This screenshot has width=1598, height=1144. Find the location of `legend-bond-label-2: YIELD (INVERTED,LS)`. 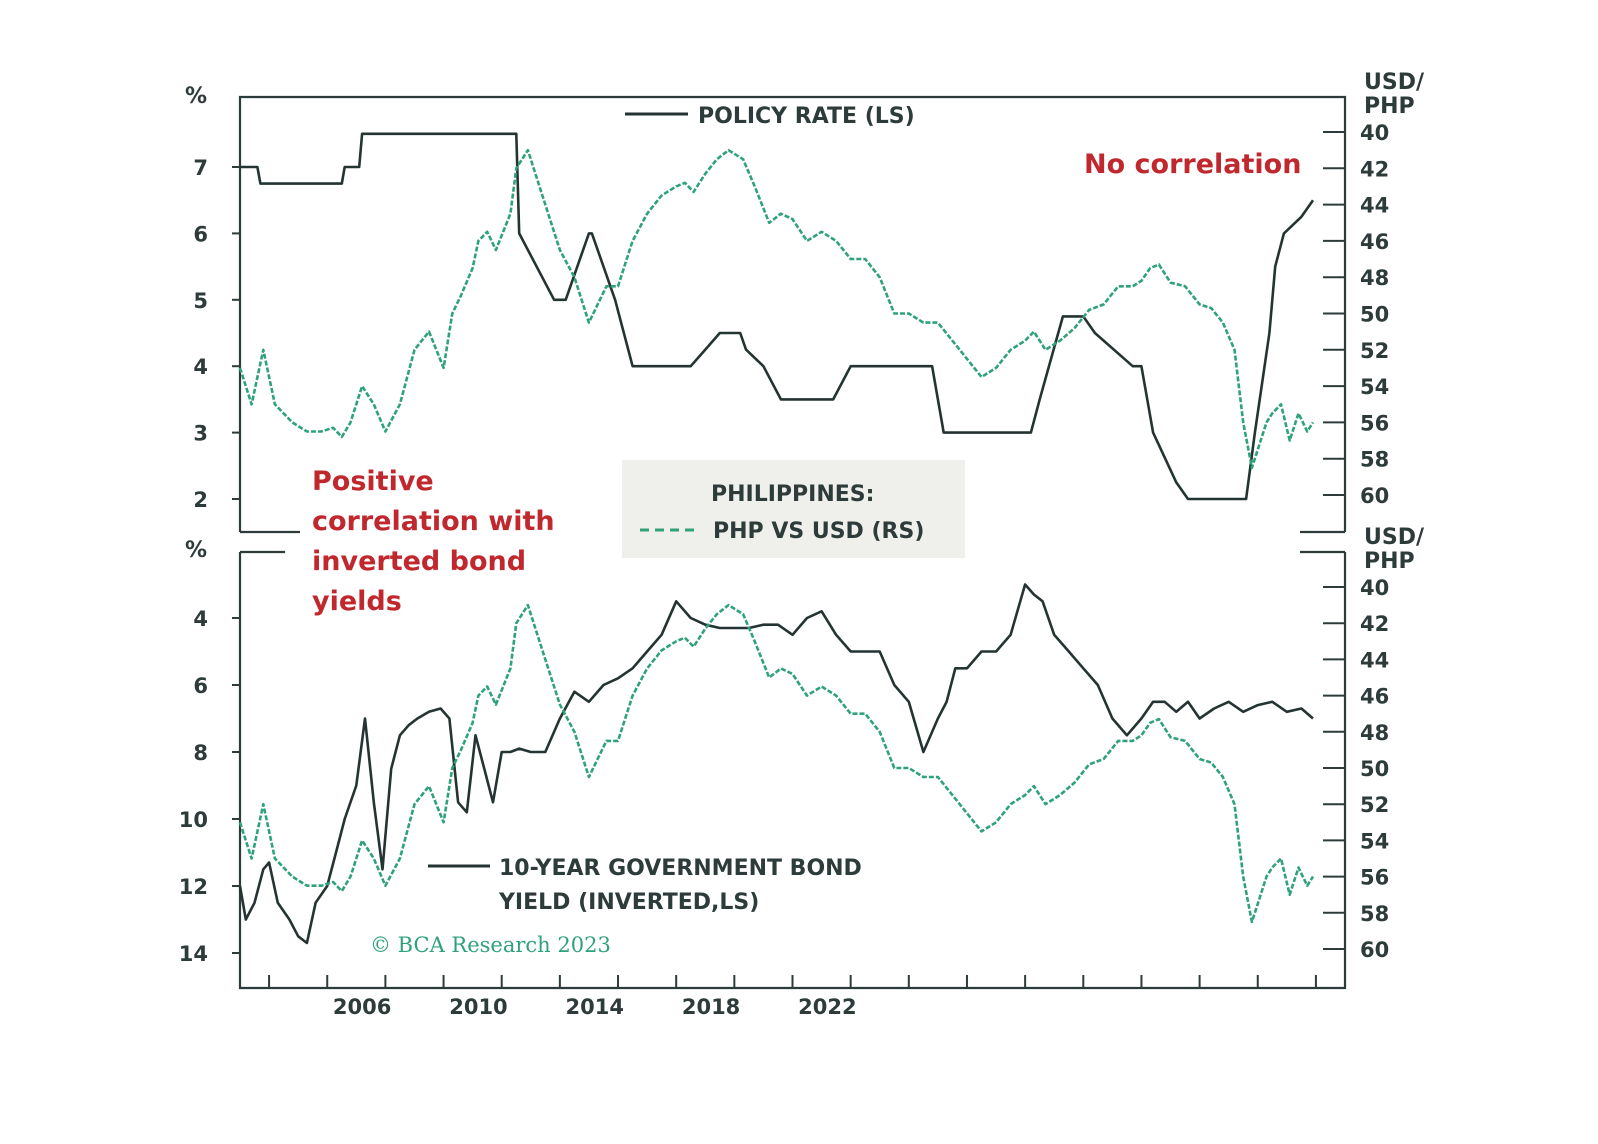

legend-bond-label-2: YIELD (INVERTED,LS) is located at coordinates (628, 902).